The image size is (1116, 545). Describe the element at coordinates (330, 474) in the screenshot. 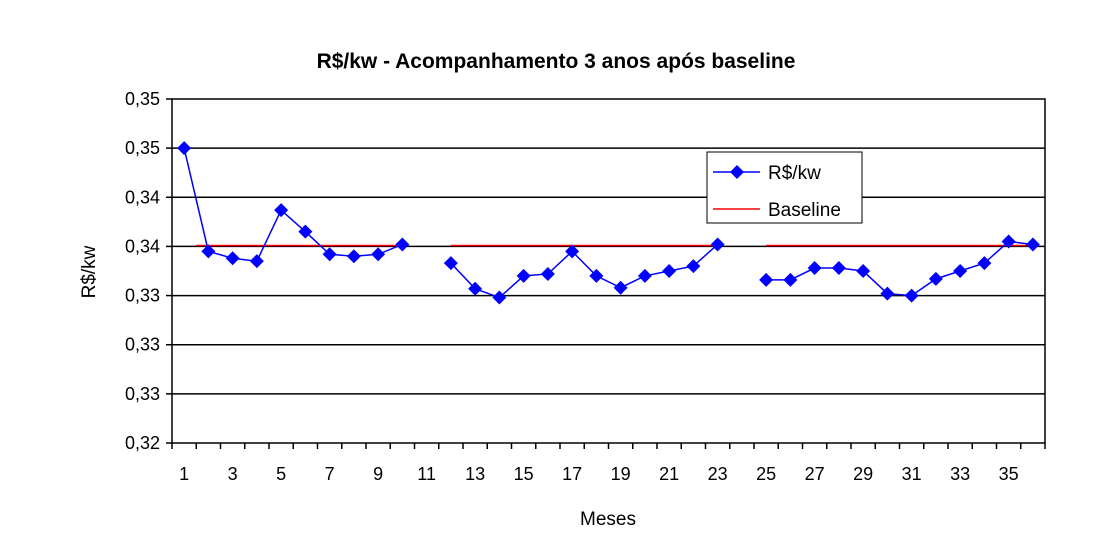

I see `x-tick-label: 7` at that location.